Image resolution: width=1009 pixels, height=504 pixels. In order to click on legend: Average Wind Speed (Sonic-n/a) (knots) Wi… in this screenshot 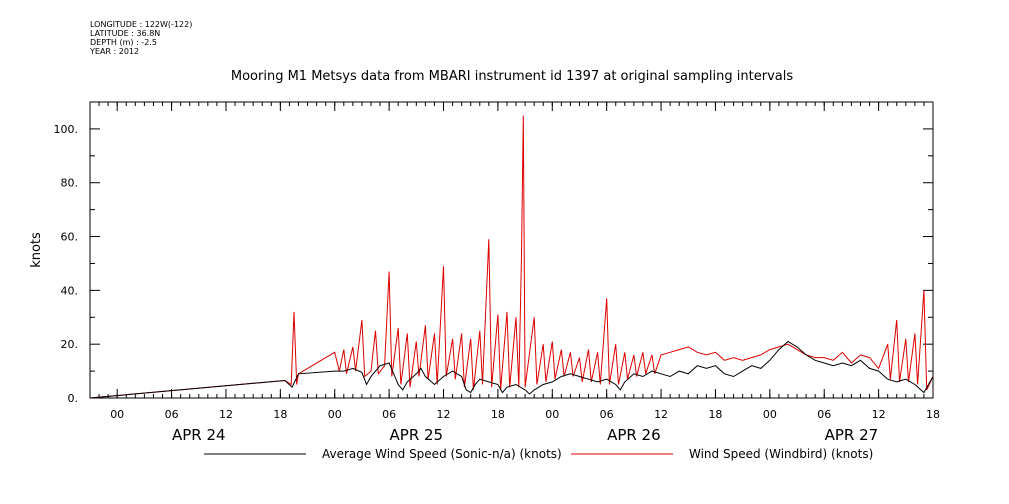, I will do `click(538, 454)`.